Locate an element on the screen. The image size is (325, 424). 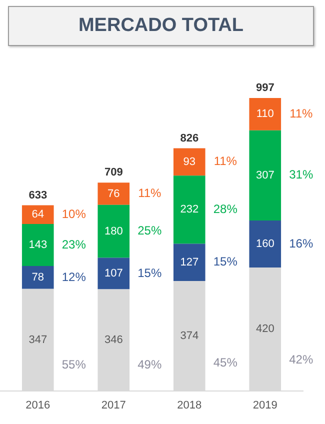
data-label: 420 is located at coordinates (265, 329).